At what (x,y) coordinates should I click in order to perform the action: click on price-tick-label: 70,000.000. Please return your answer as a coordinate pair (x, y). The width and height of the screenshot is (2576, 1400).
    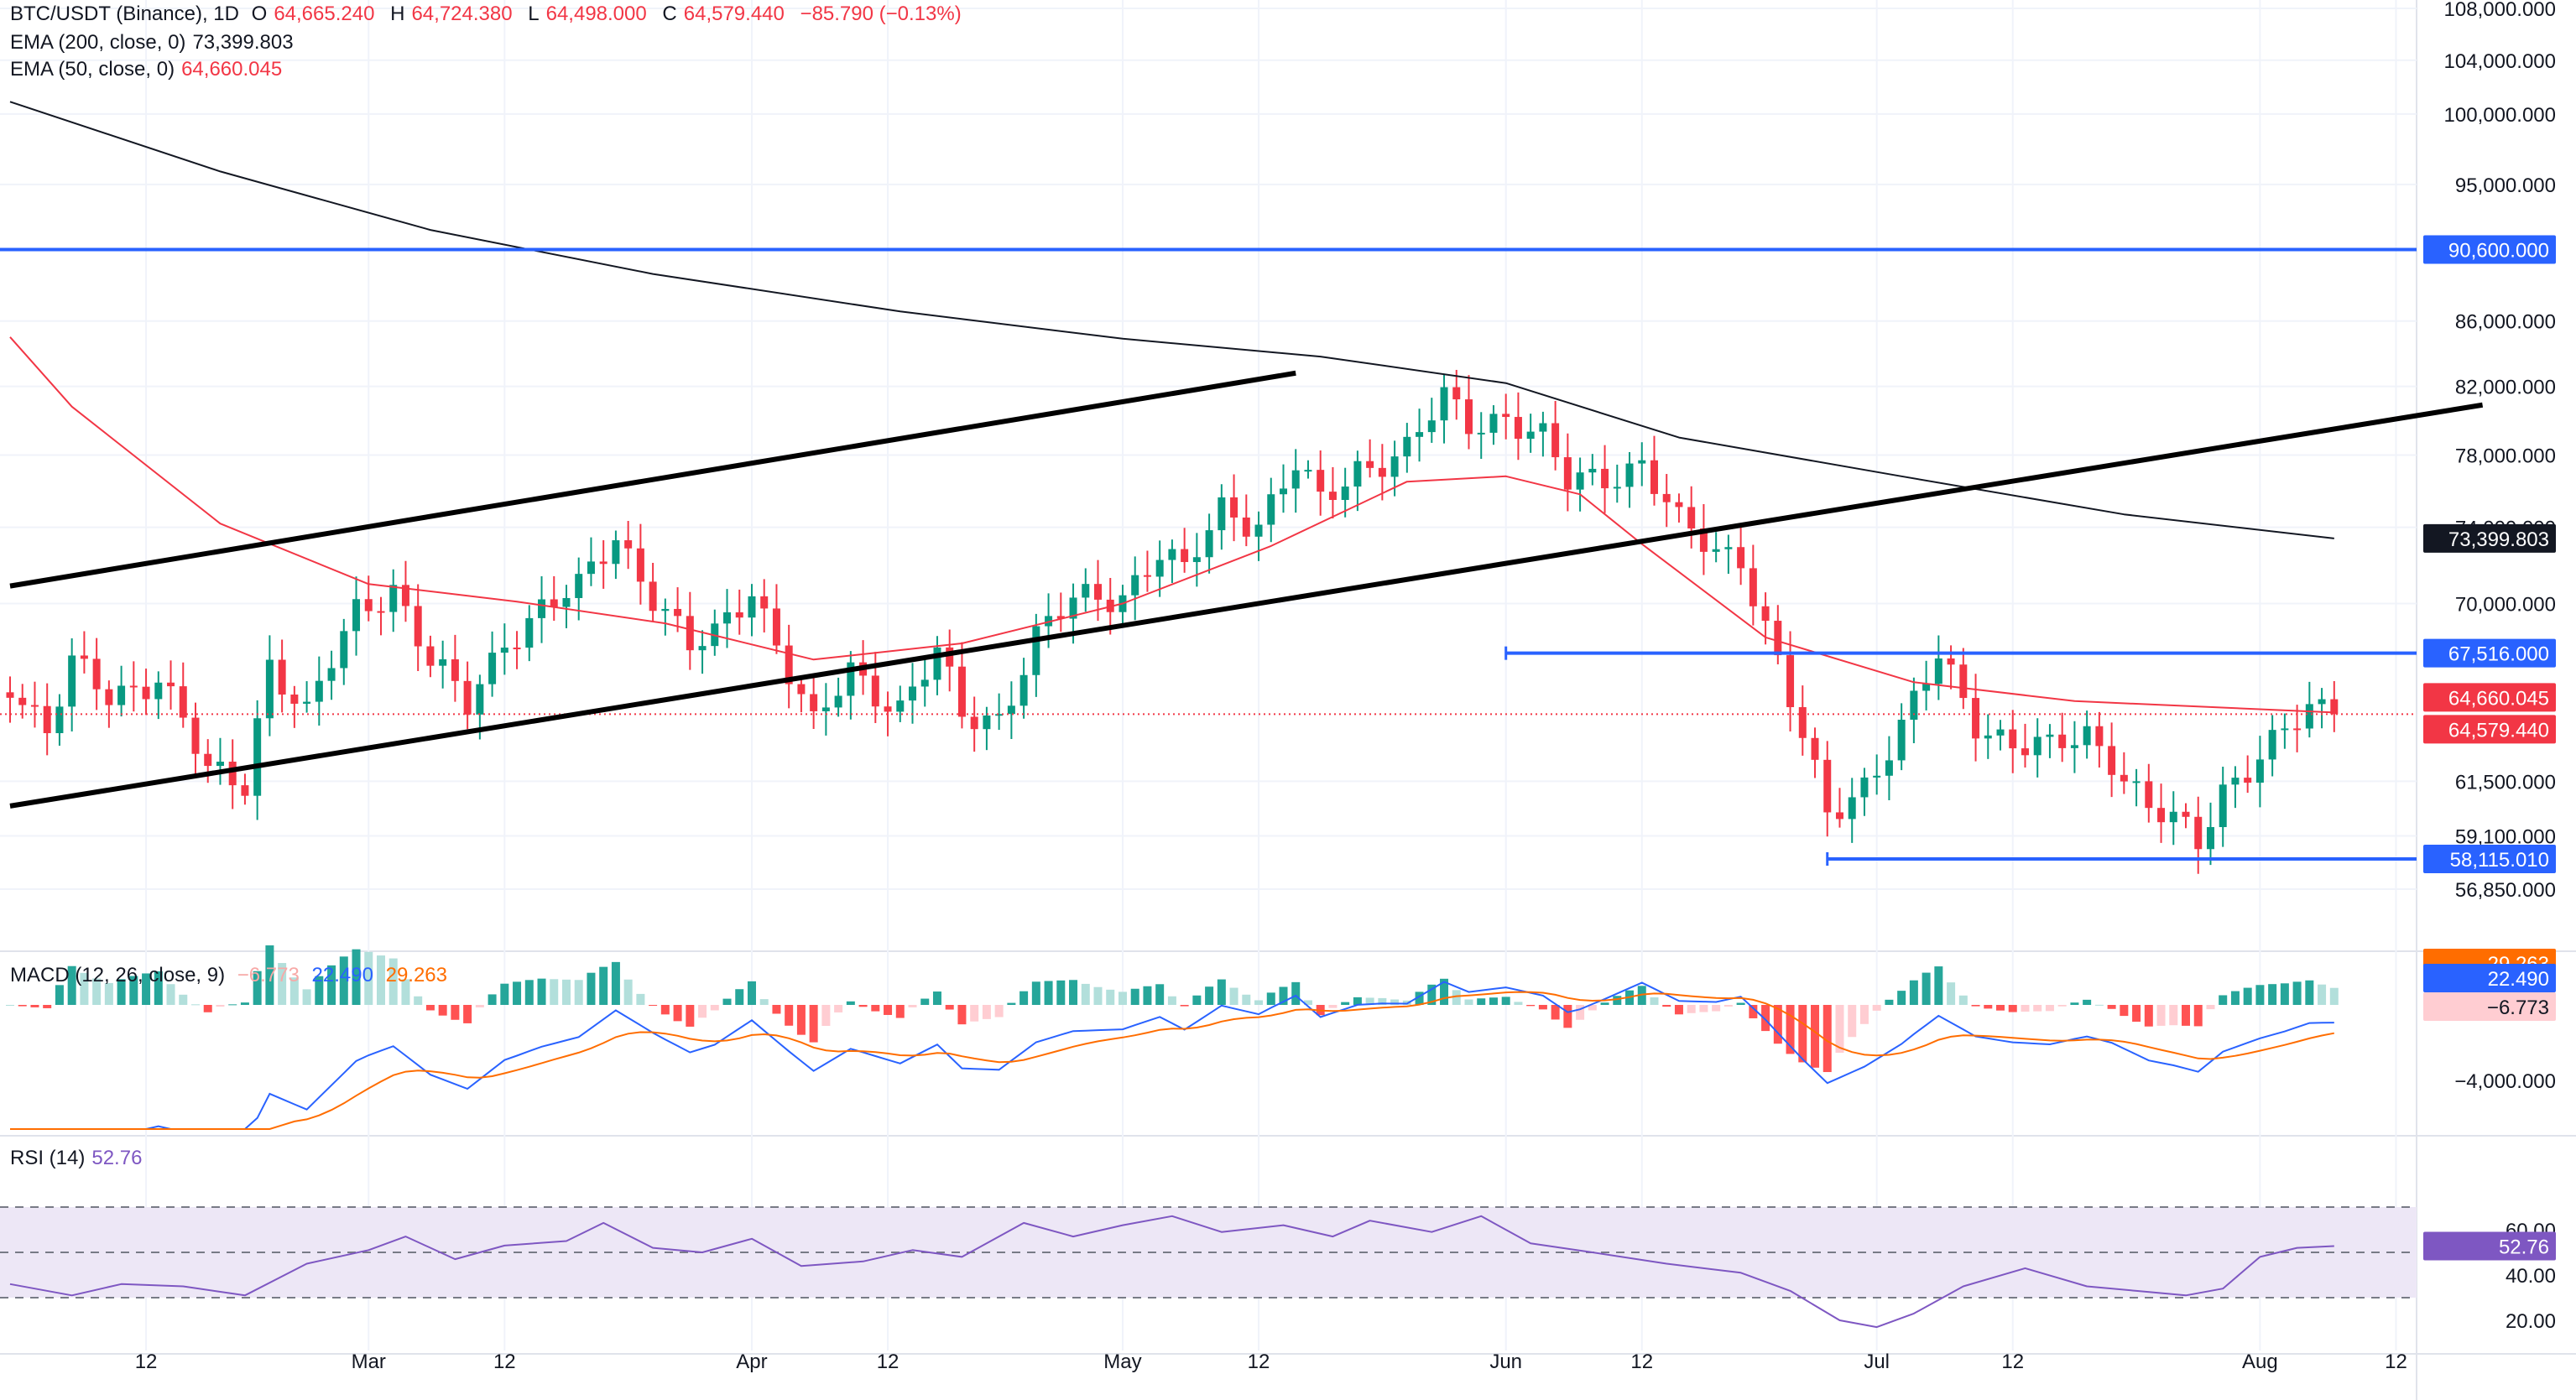
    Looking at the image, I should click on (2505, 605).